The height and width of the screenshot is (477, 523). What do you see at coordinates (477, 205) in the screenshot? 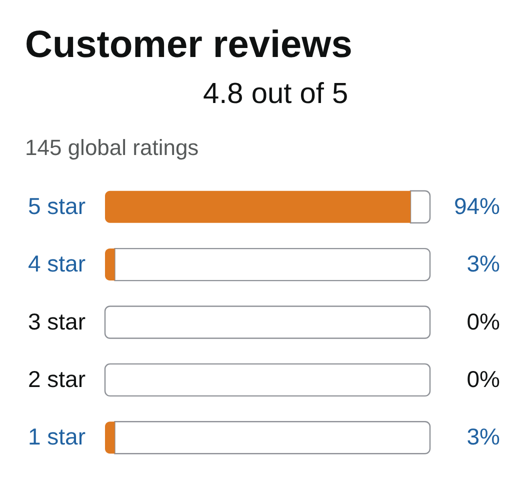
I see `data-label: 94%` at bounding box center [477, 205].